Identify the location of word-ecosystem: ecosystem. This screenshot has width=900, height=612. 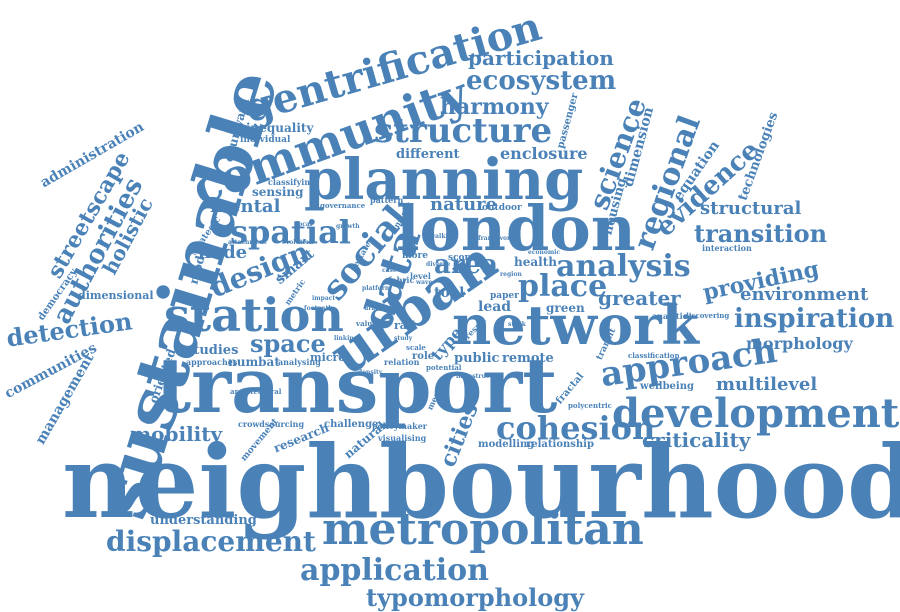
(541, 81).